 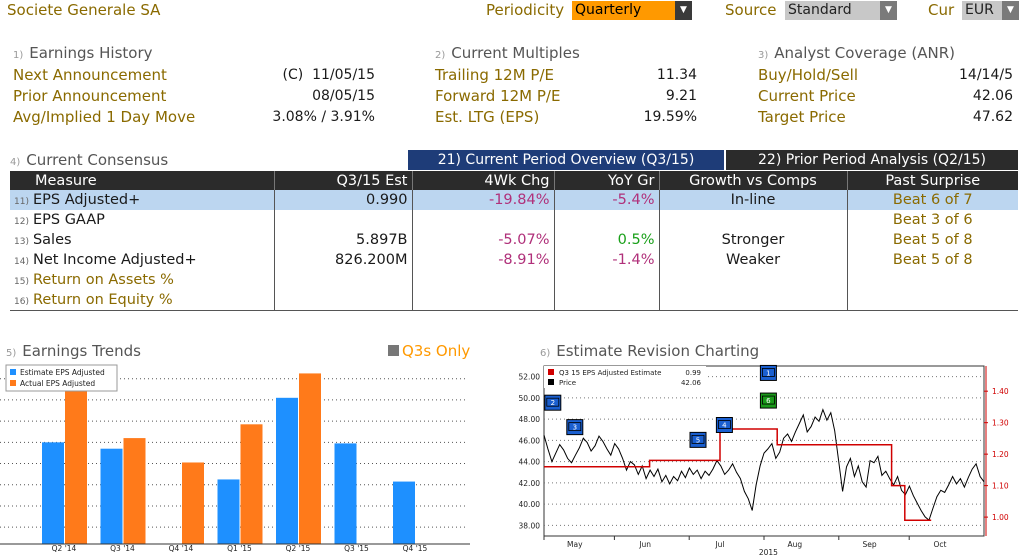 I want to click on source-value: Standard, so click(x=820, y=10).